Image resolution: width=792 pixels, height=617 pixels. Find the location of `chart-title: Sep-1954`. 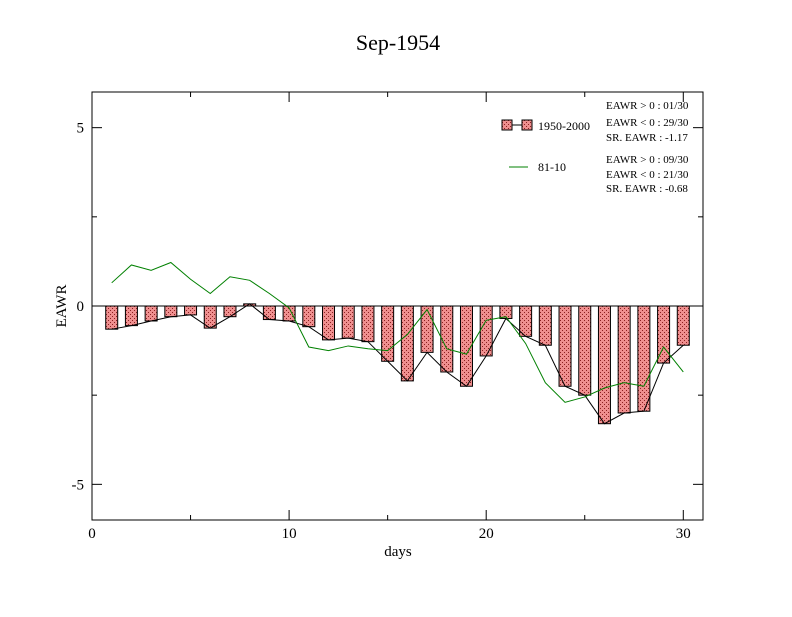

chart-title: Sep-1954 is located at coordinates (398, 42).